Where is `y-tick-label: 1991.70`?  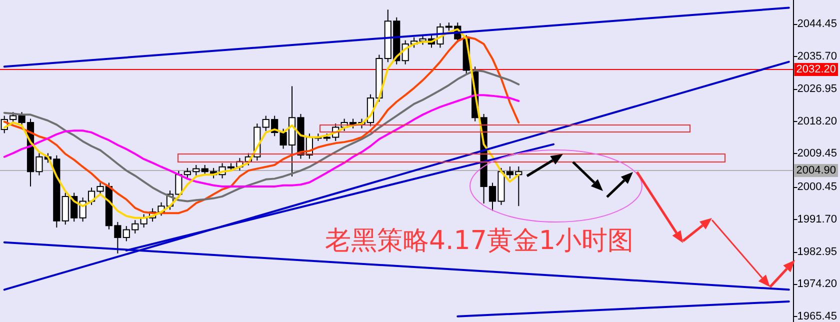 y-tick-label: 1991.70 is located at coordinates (817, 219).